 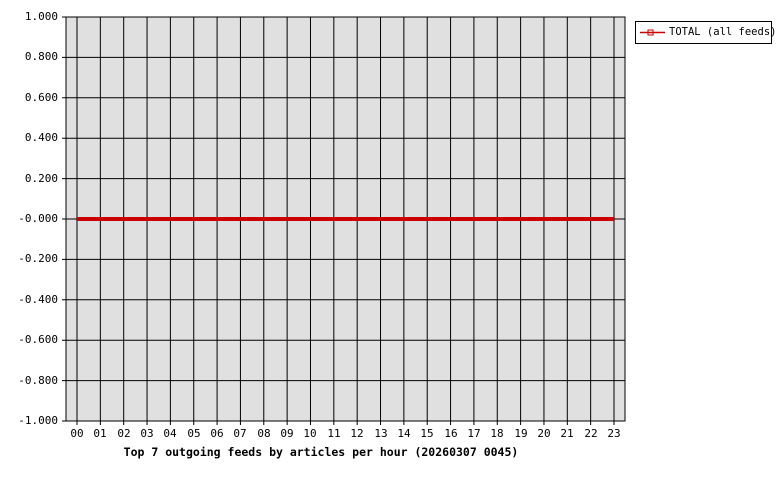 What do you see at coordinates (652, 32) in the screenshot?
I see `line-marker-icon` at bounding box center [652, 32].